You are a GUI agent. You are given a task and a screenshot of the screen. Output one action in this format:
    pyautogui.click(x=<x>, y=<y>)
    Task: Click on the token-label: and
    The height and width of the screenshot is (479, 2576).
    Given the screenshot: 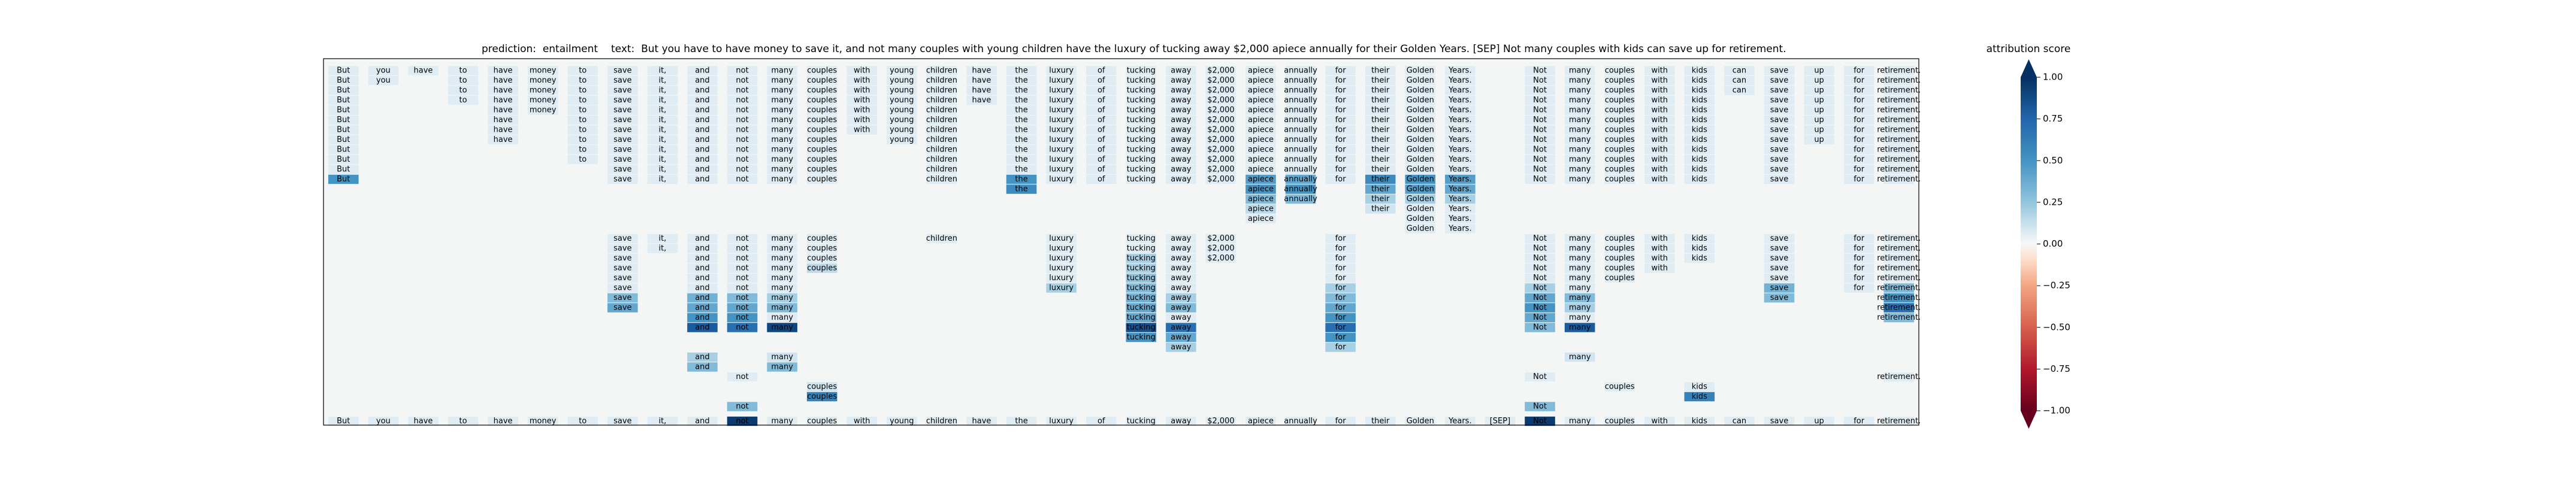 What is the action you would take?
    pyautogui.click(x=702, y=308)
    